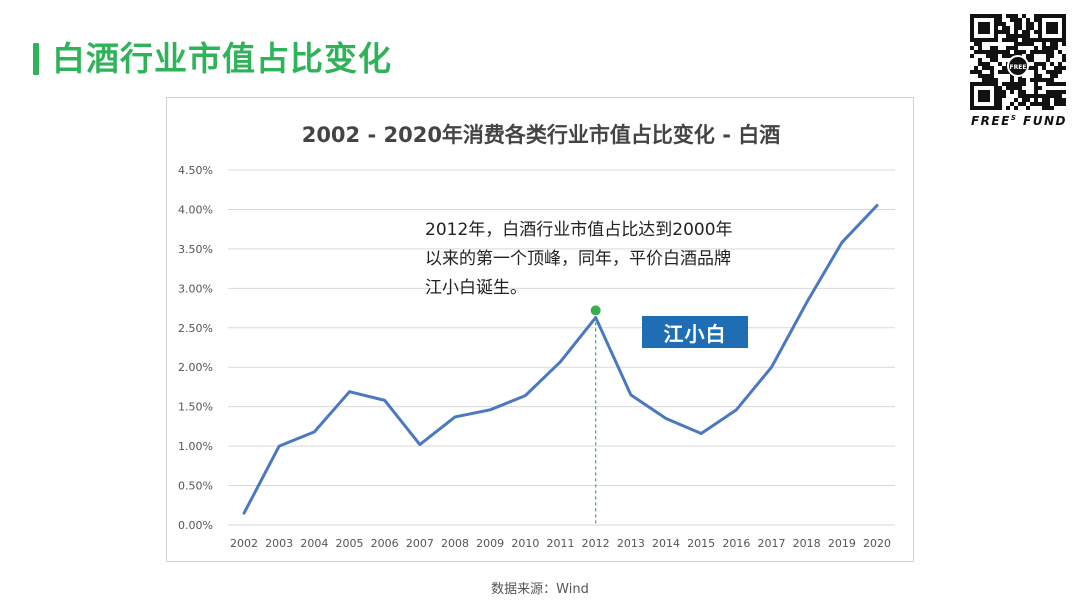 This screenshot has height=608, width=1080. What do you see at coordinates (222, 58) in the screenshot?
I see `page-title: 白酒行业市值占比变化` at bounding box center [222, 58].